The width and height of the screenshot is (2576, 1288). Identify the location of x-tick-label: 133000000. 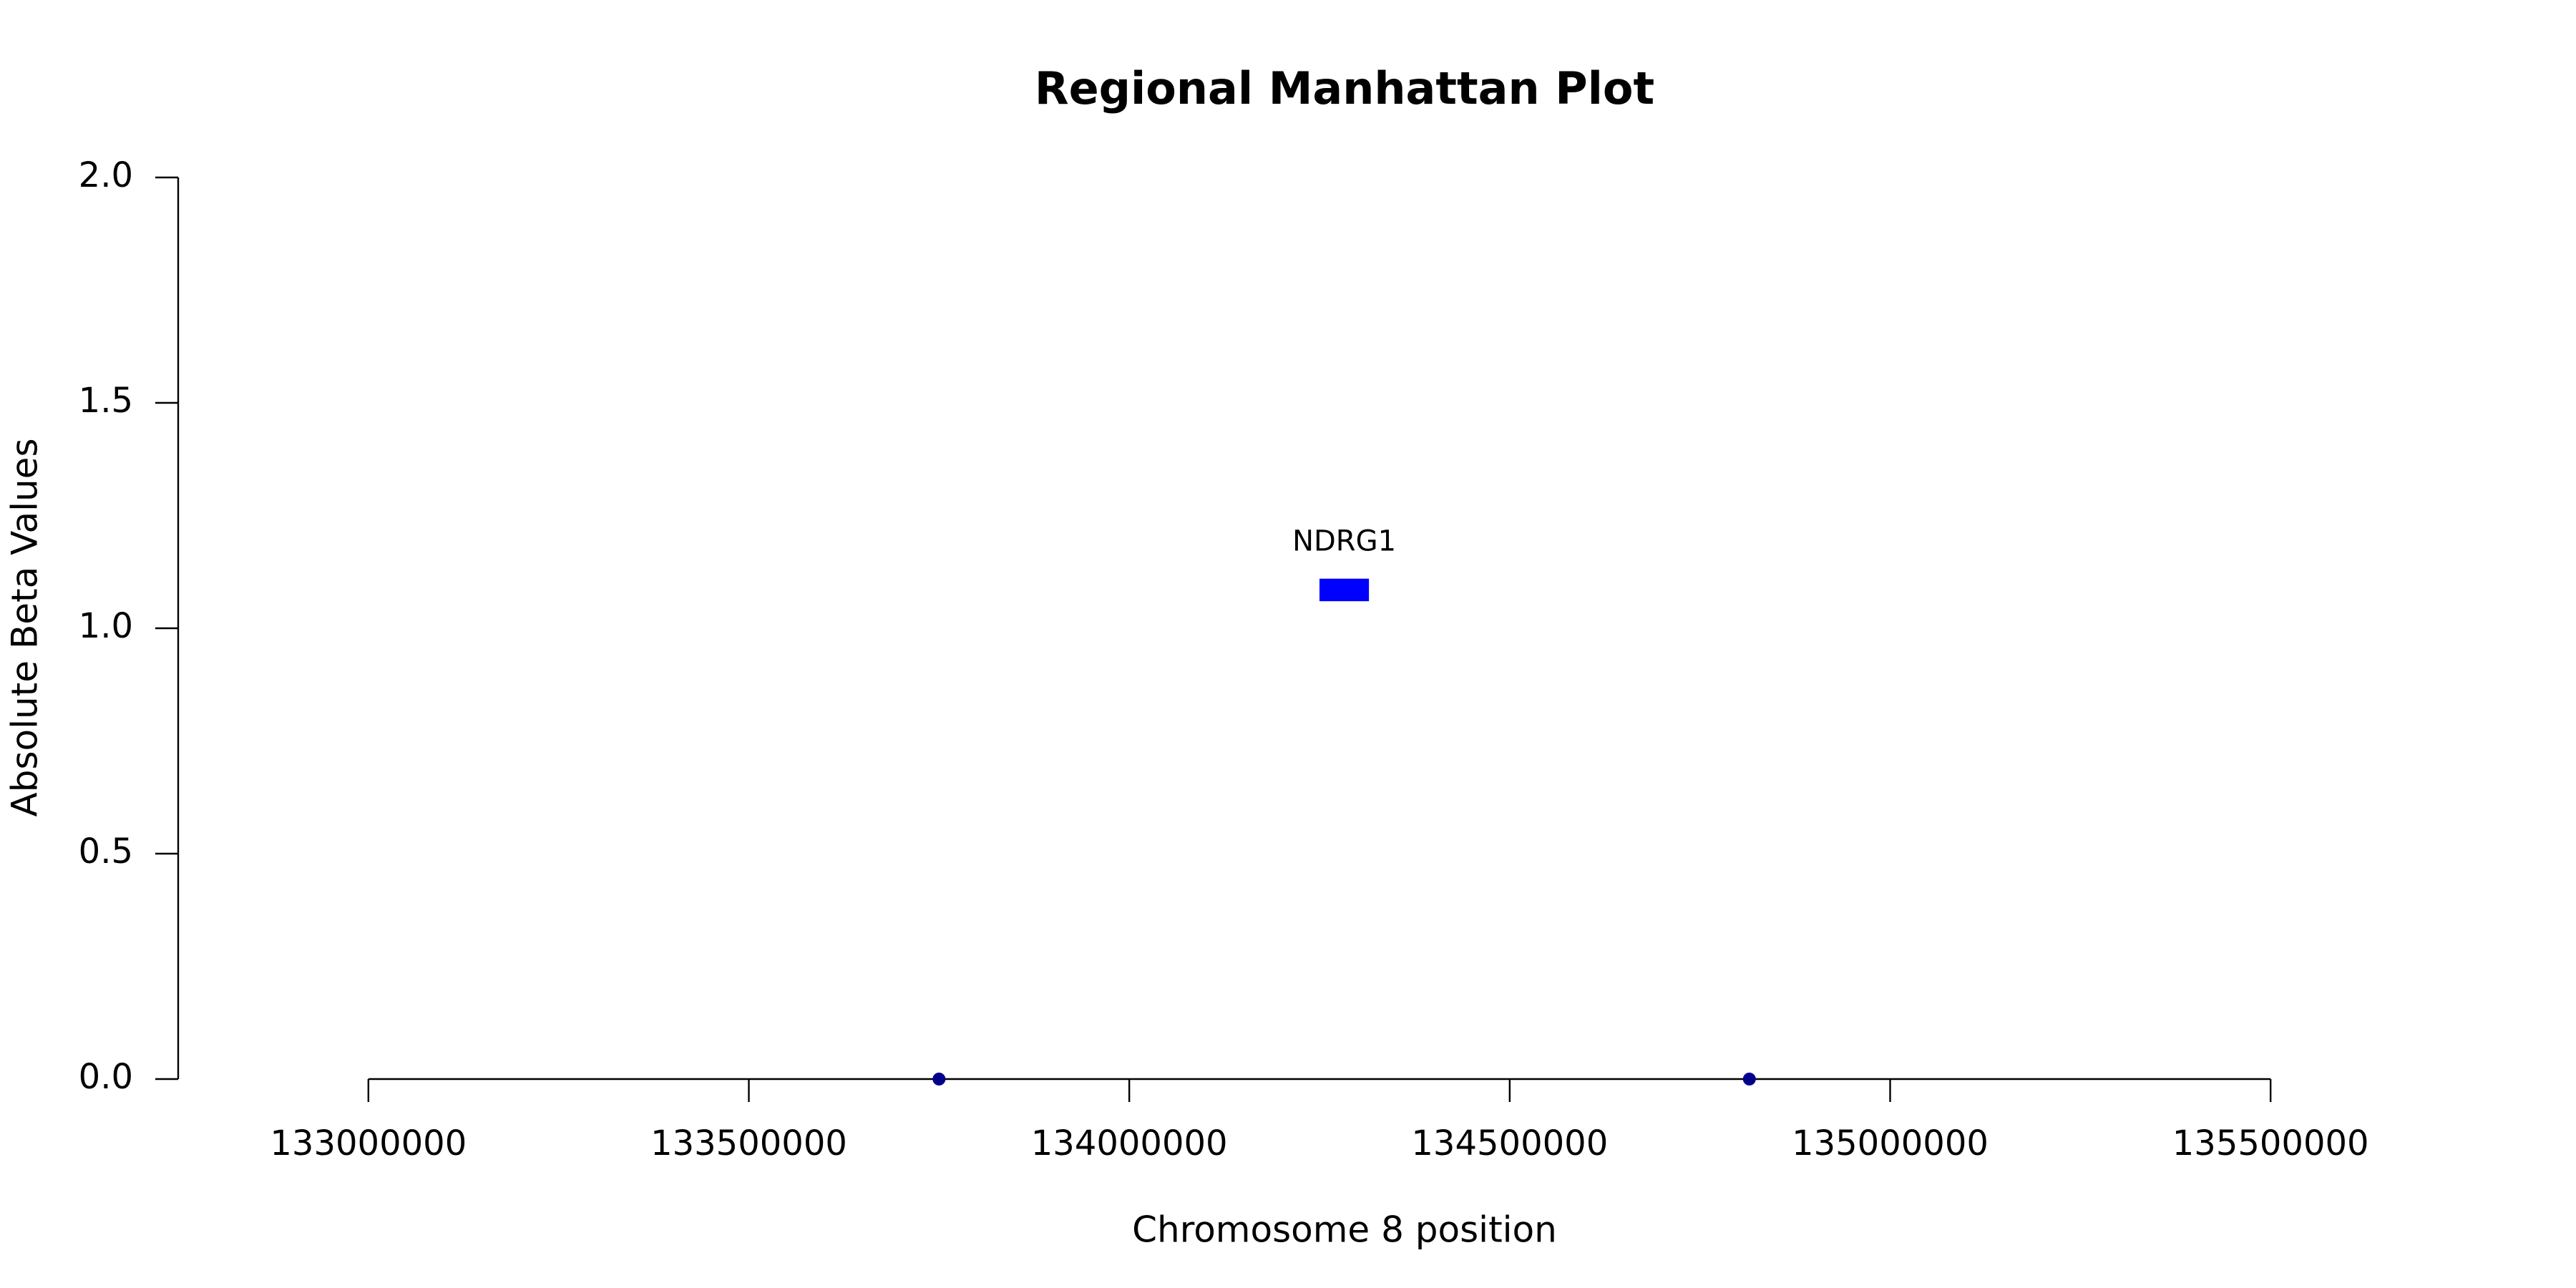
(368, 1143).